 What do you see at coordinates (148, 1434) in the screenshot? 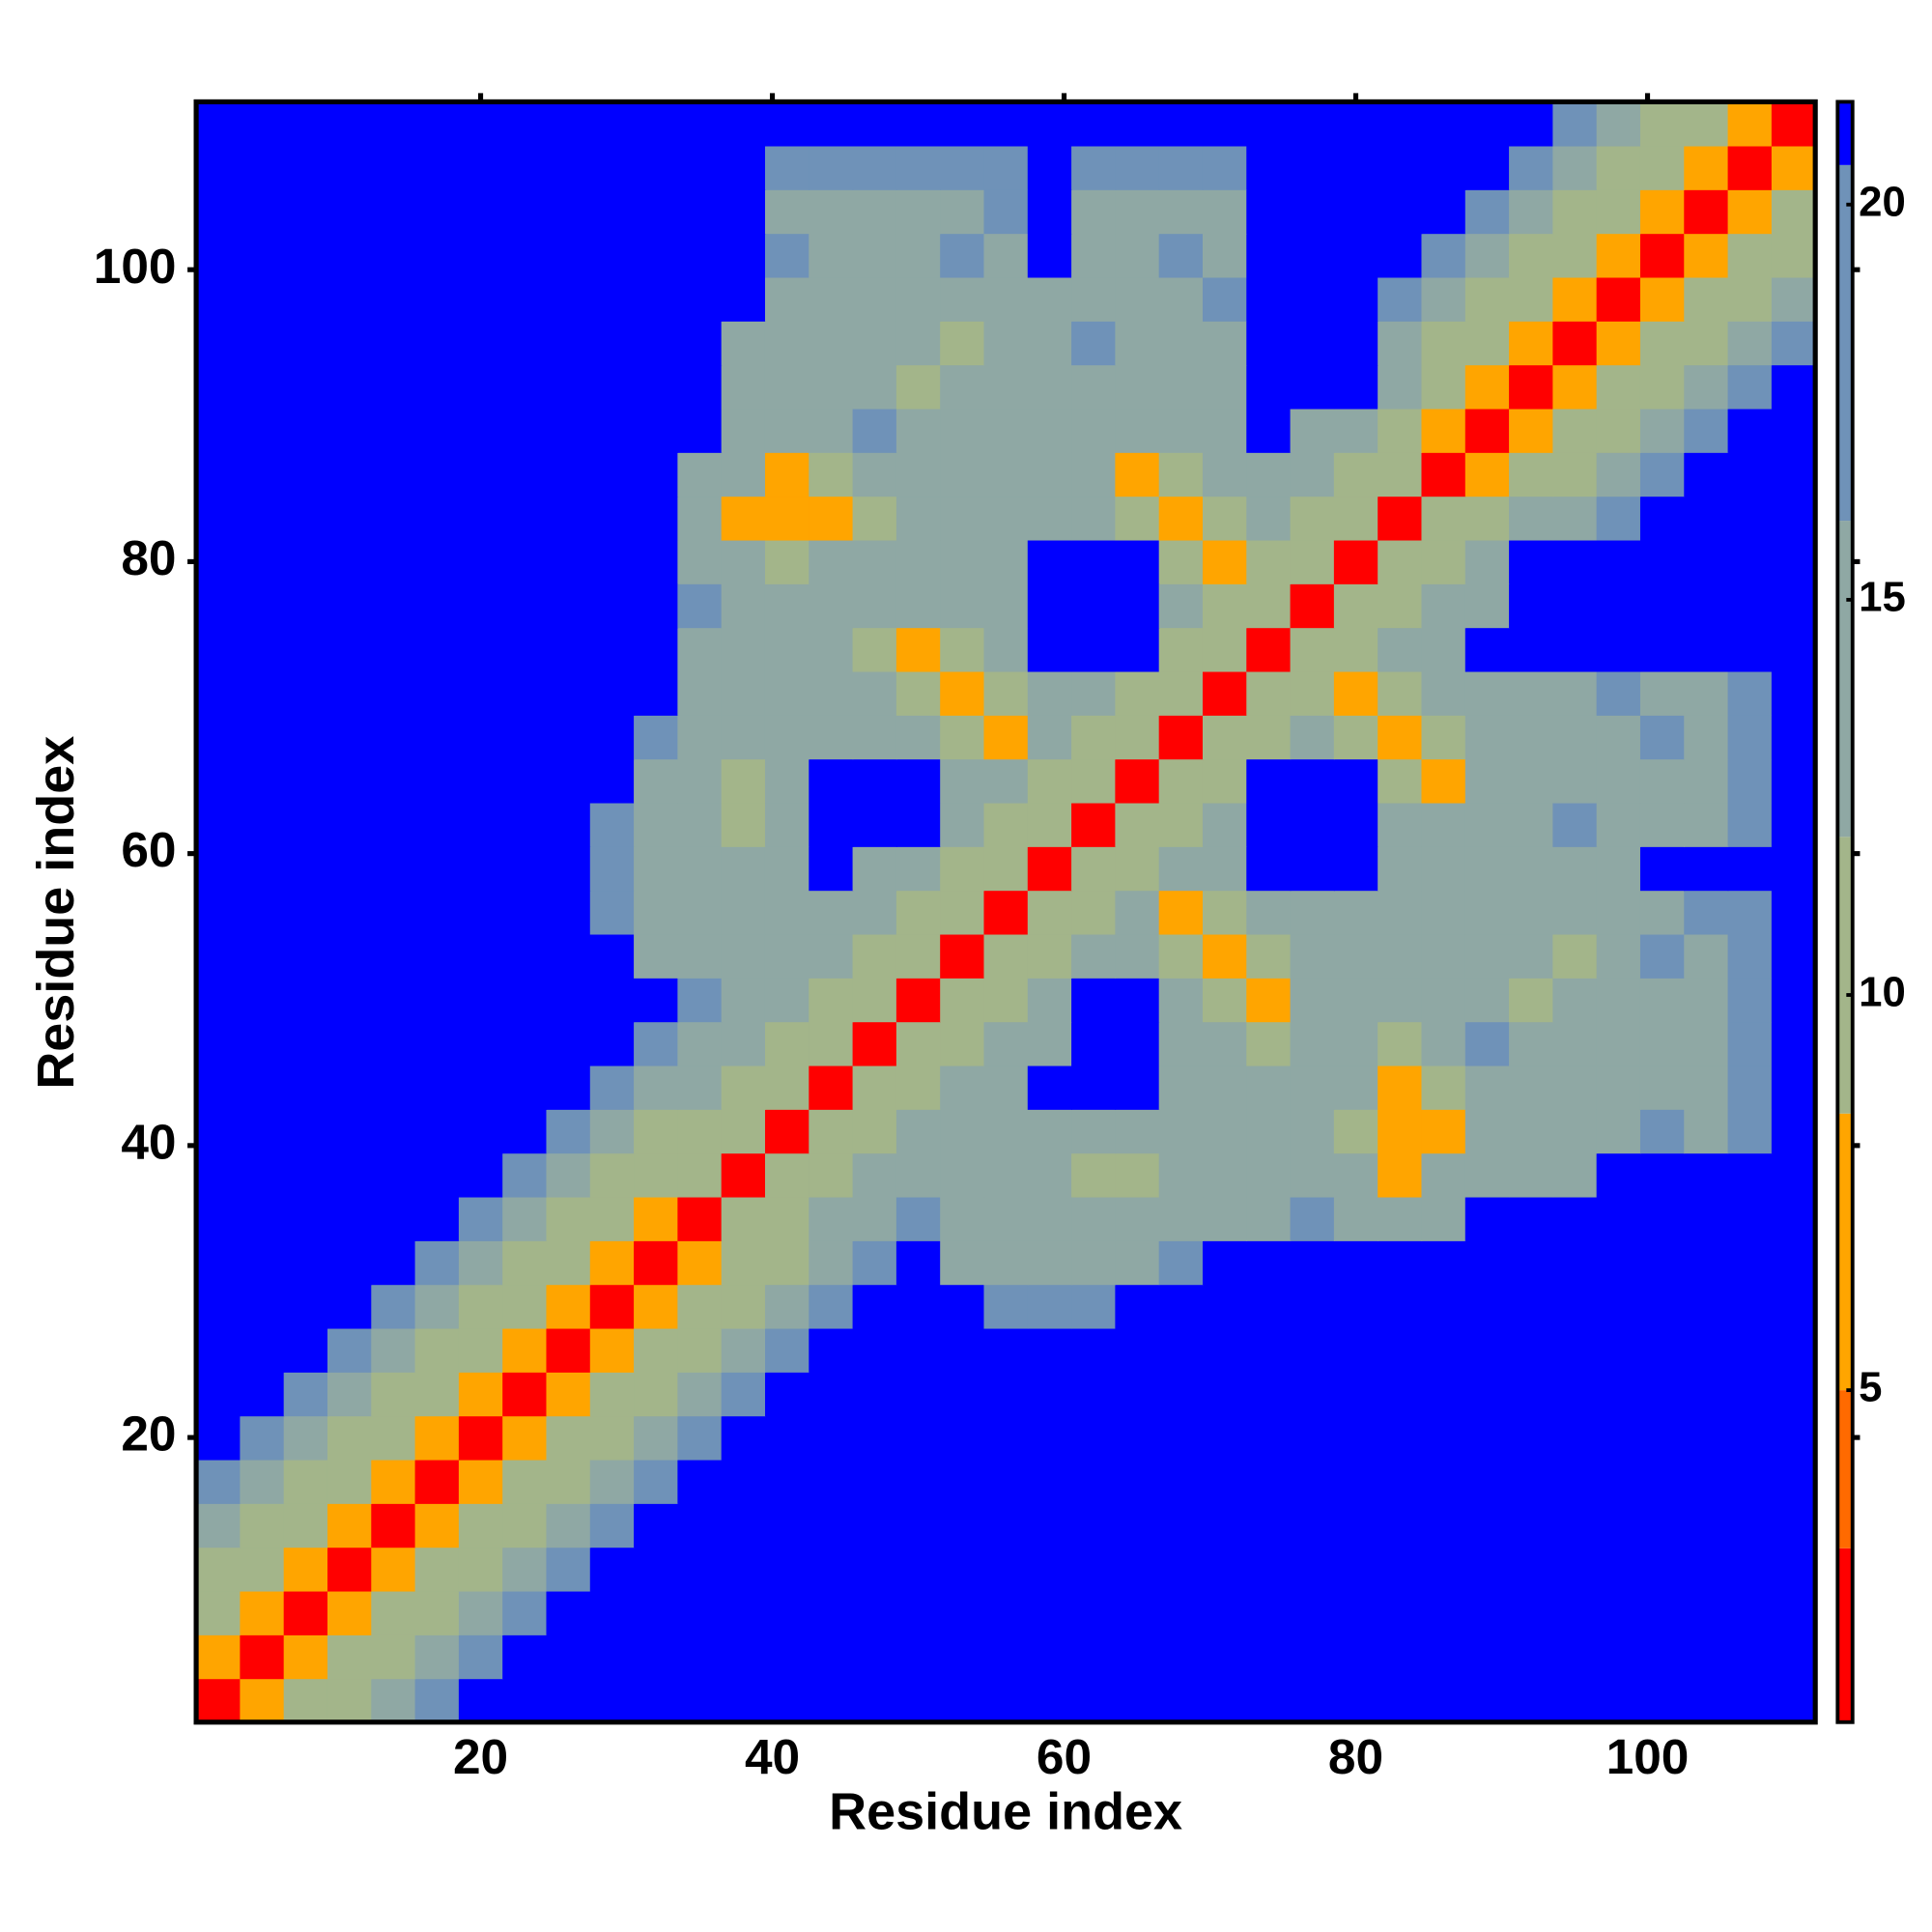
I see `y-tick-label: 20` at bounding box center [148, 1434].